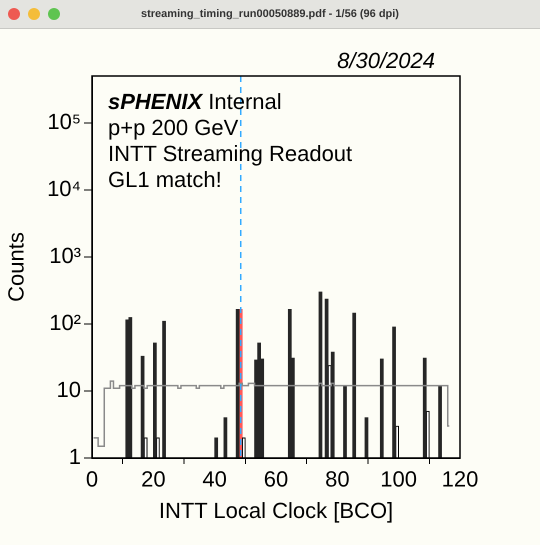  I want to click on y-tick-label: 10, so click(68, 389).